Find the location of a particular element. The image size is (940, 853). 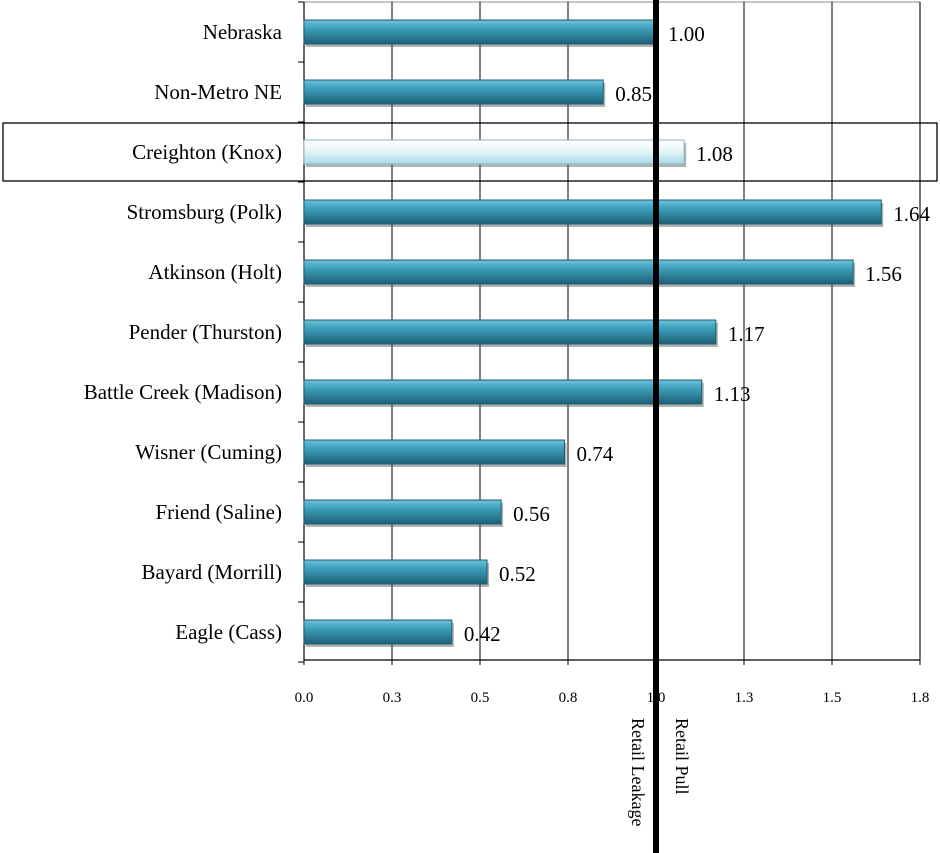

x-tick-label: 1.5 is located at coordinates (832, 698).